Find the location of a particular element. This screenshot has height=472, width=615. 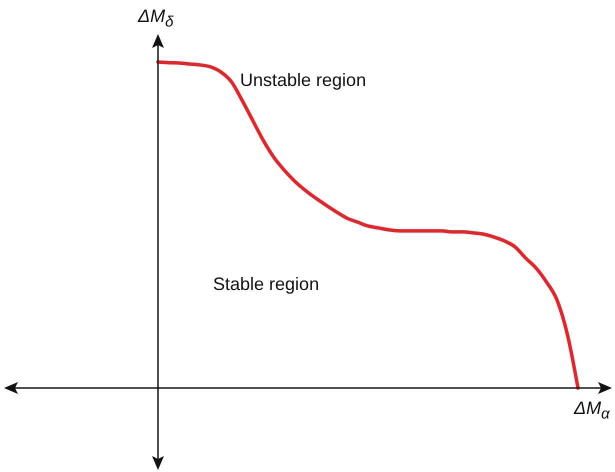

x-axis-title: ΔM$_{α}$ is located at coordinates (592, 410).